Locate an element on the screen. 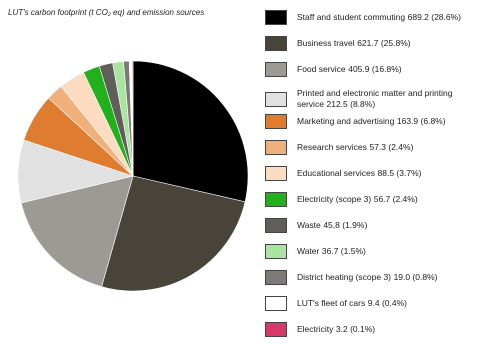 This screenshot has height=349, width=480. legend-value: 19.0 (0.8%) is located at coordinates (415, 277).